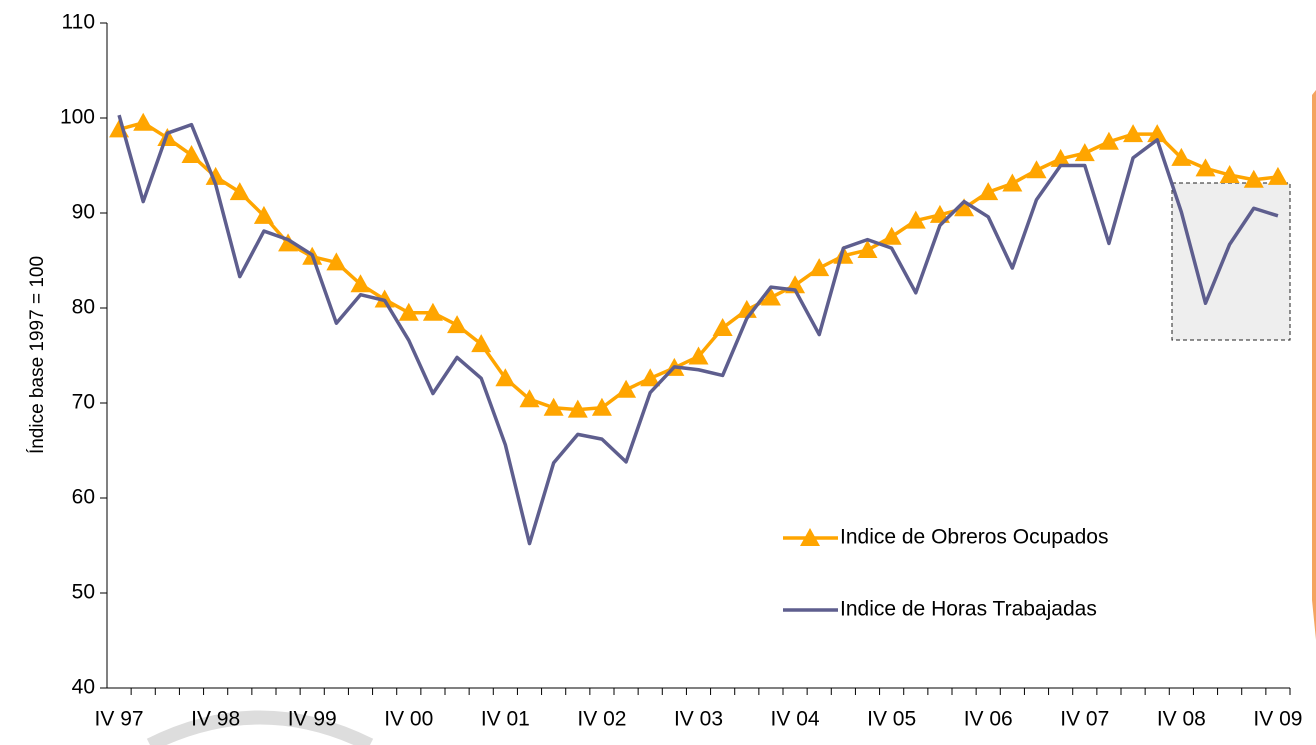  What do you see at coordinates (312, 719) in the screenshot?
I see `x-tick-label: IV 99` at bounding box center [312, 719].